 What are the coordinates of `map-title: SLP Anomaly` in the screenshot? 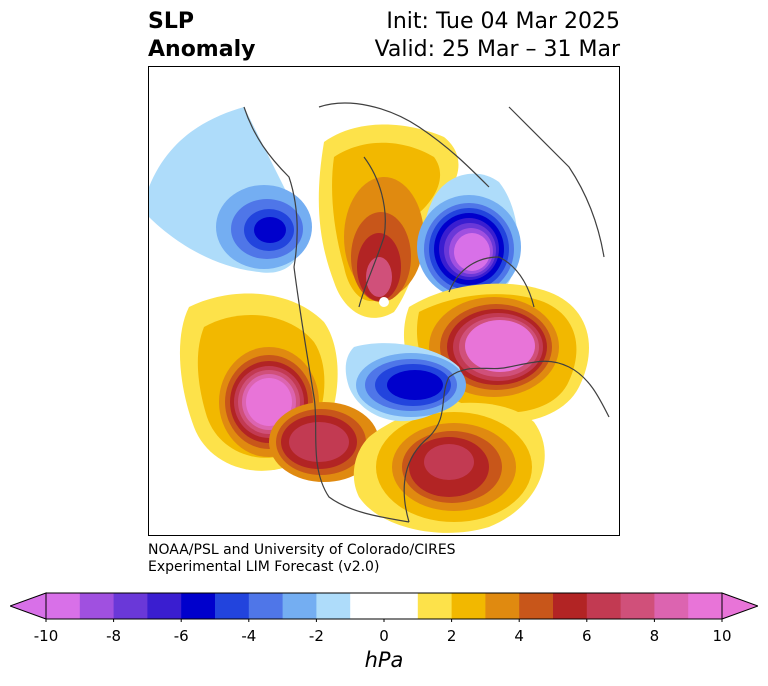 It's located at (201, 36).